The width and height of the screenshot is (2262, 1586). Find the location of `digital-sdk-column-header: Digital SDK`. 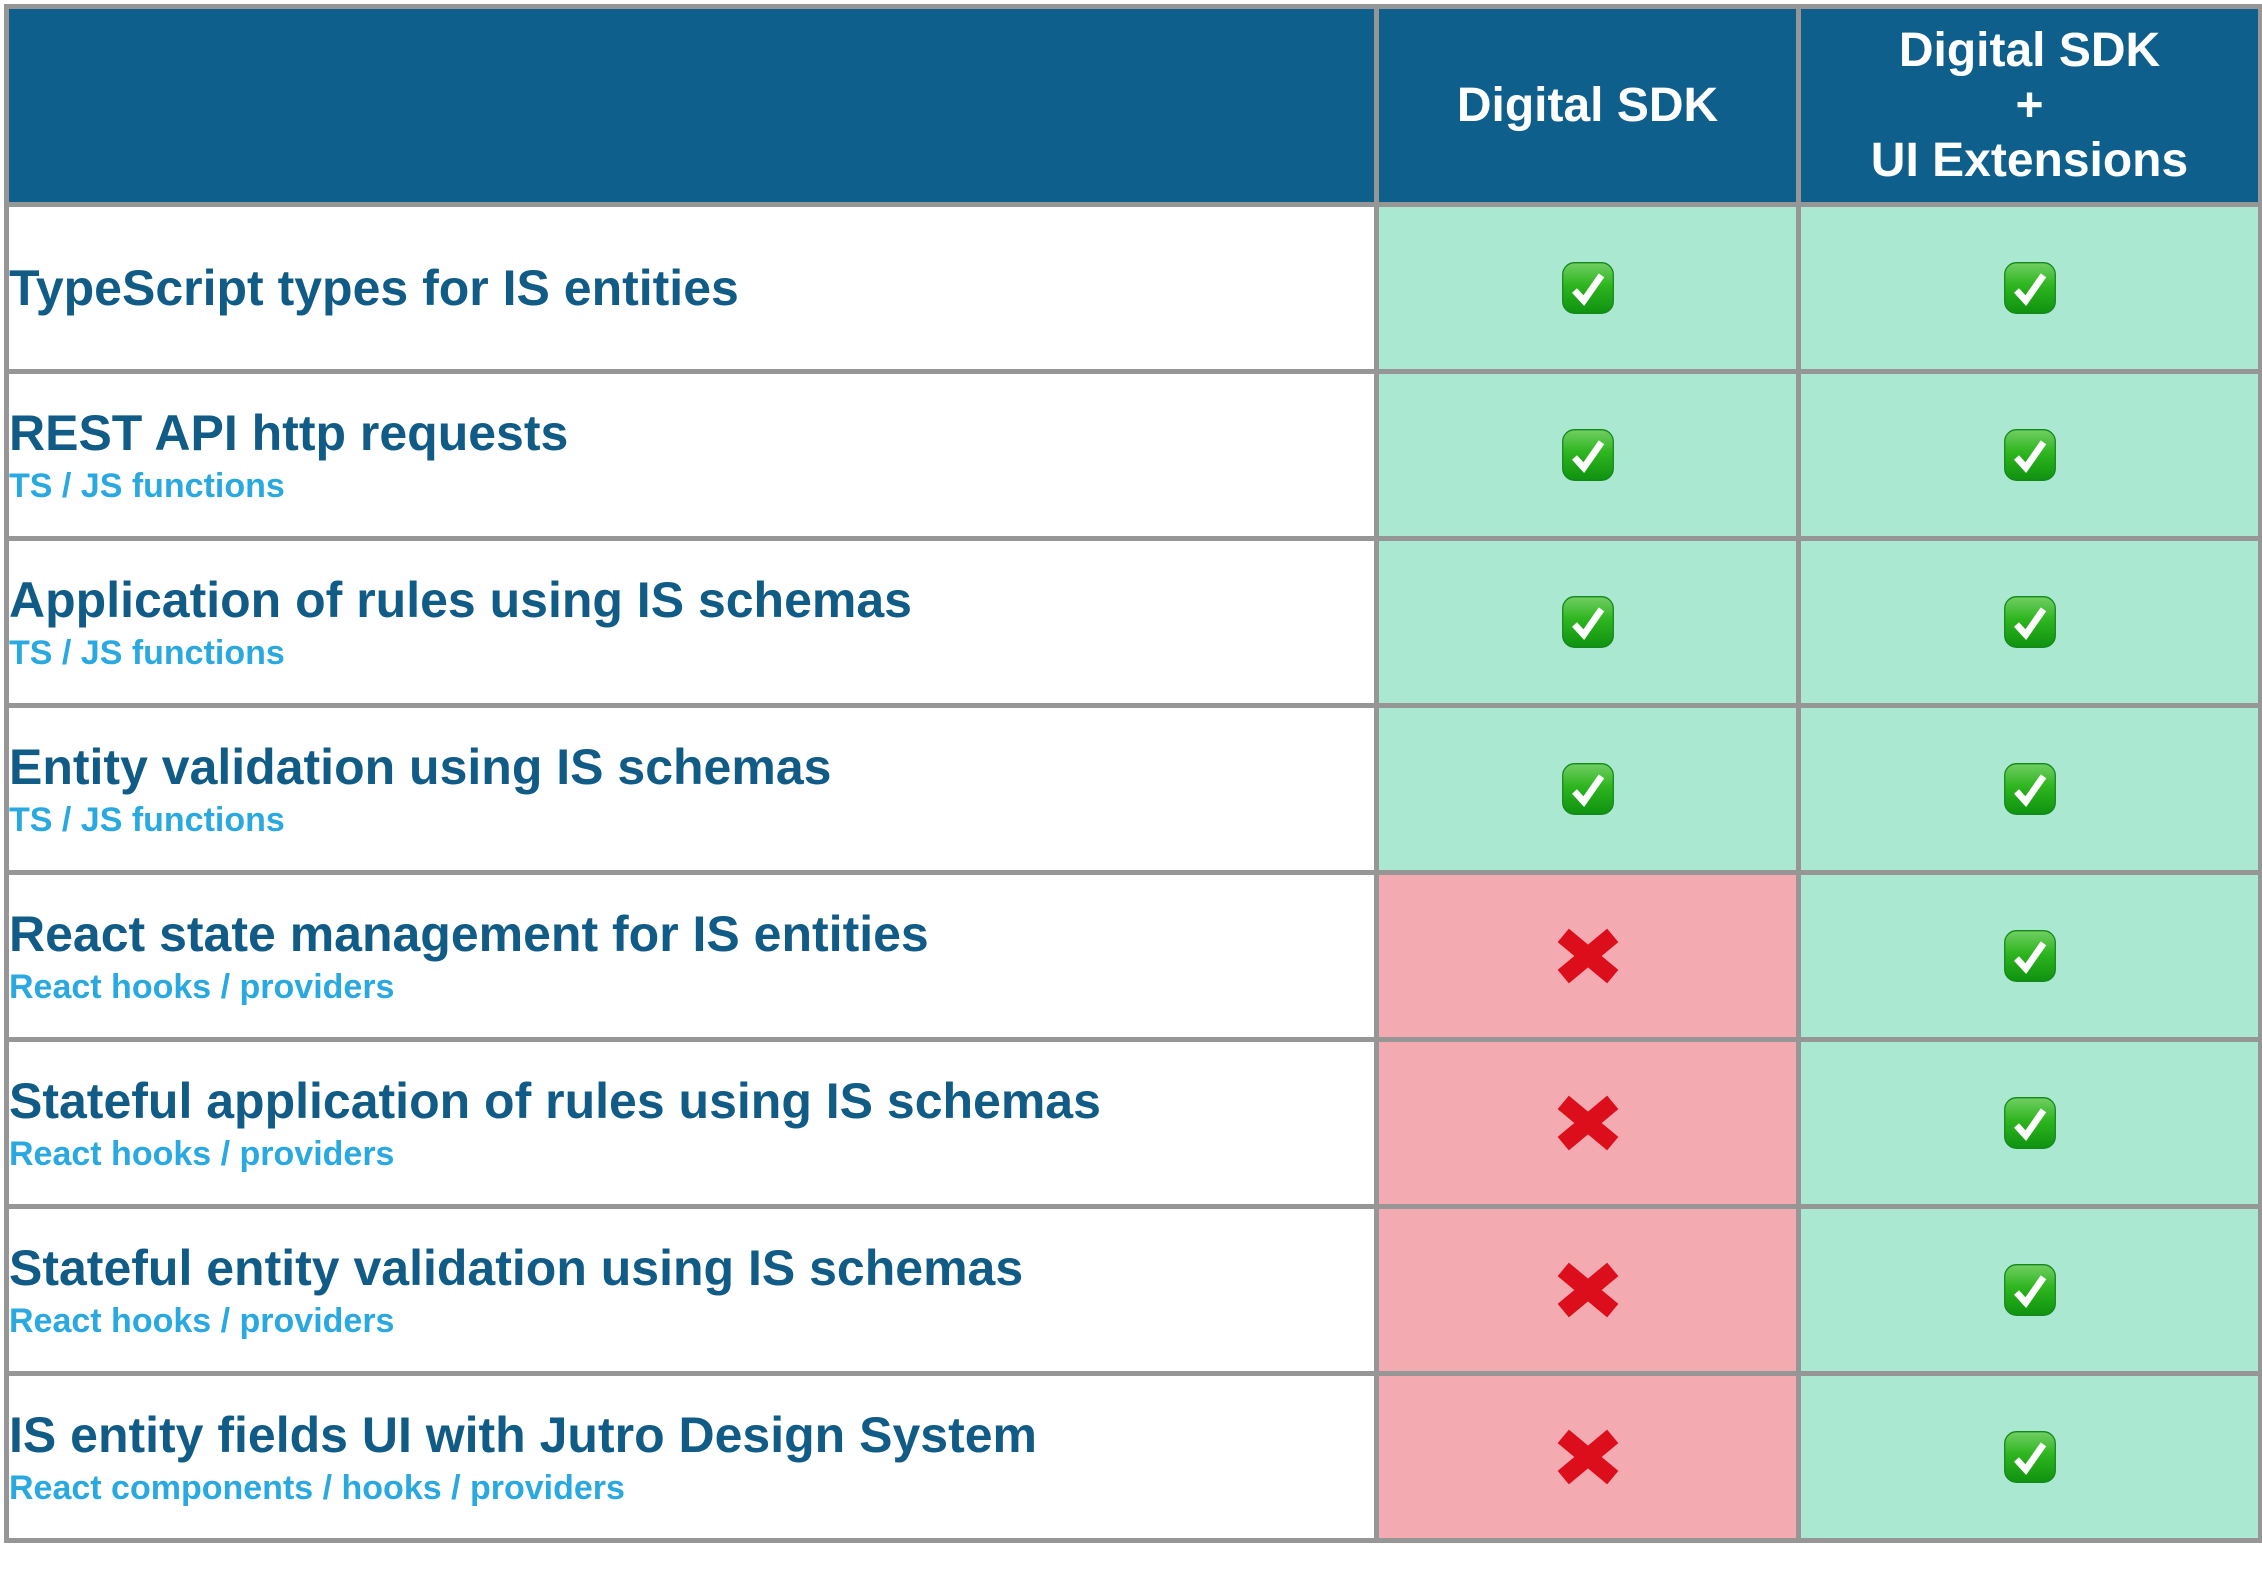

digital-sdk-column-header: Digital SDK is located at coordinates (1587, 105).